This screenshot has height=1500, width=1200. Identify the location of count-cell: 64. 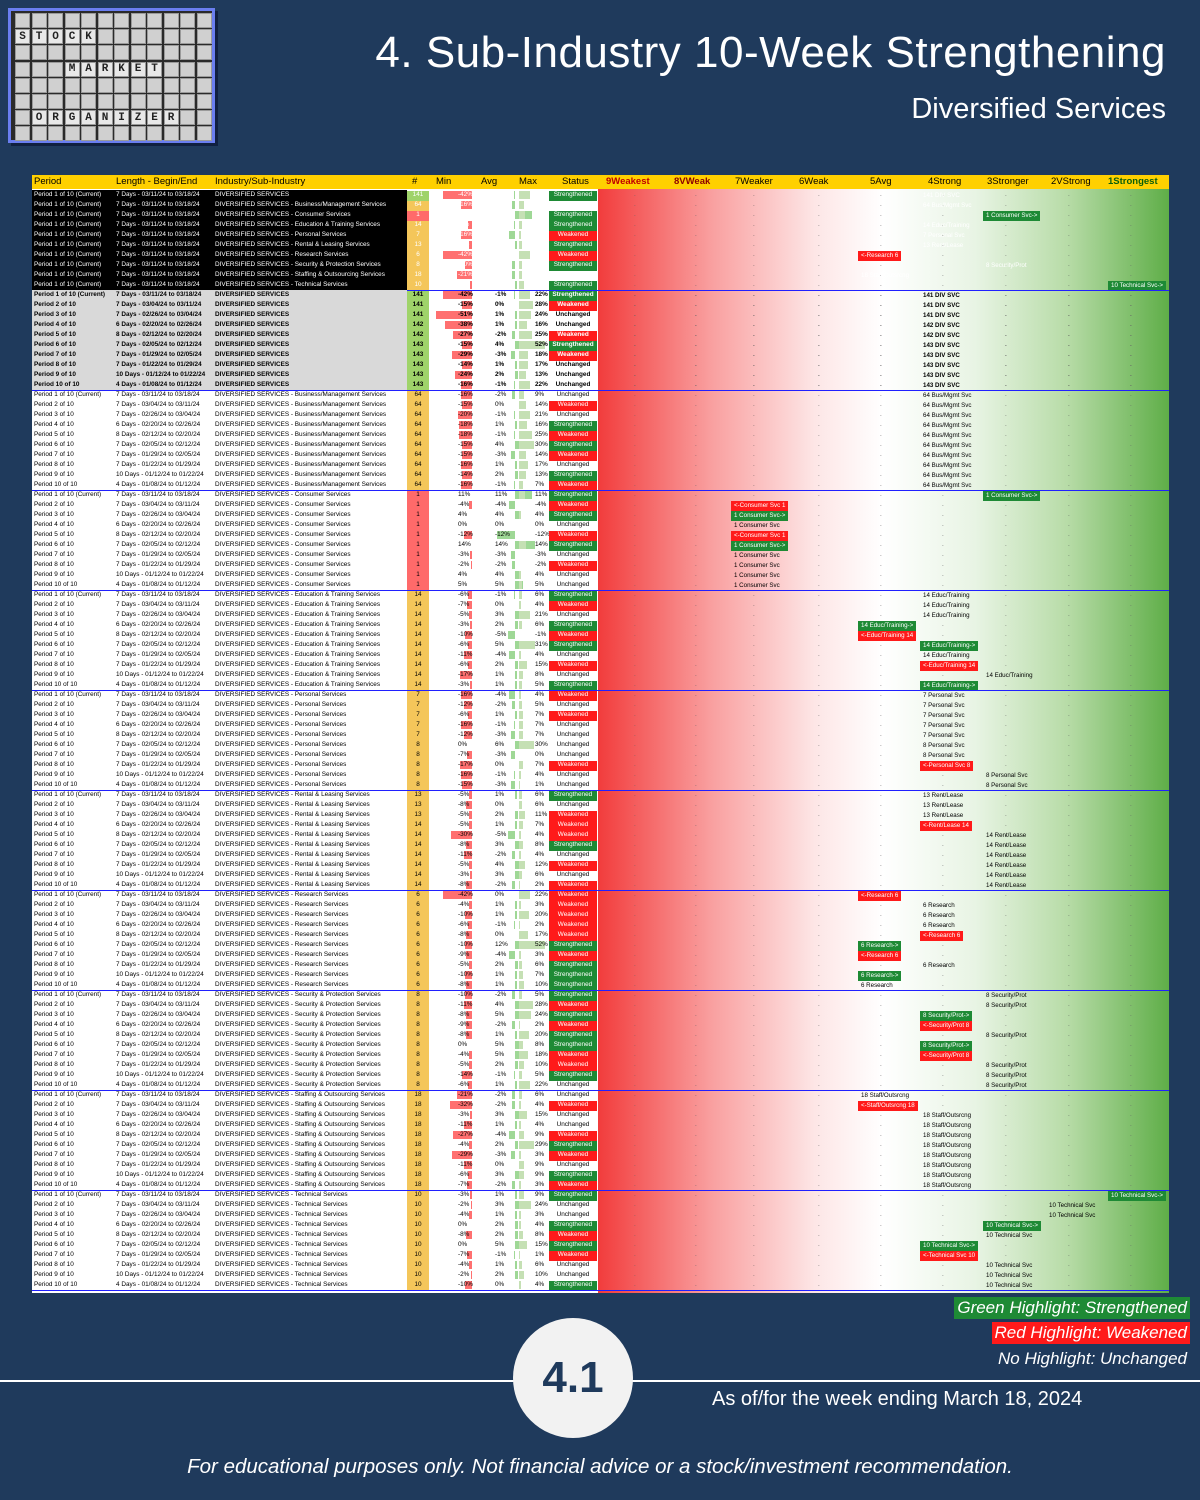
(418, 406).